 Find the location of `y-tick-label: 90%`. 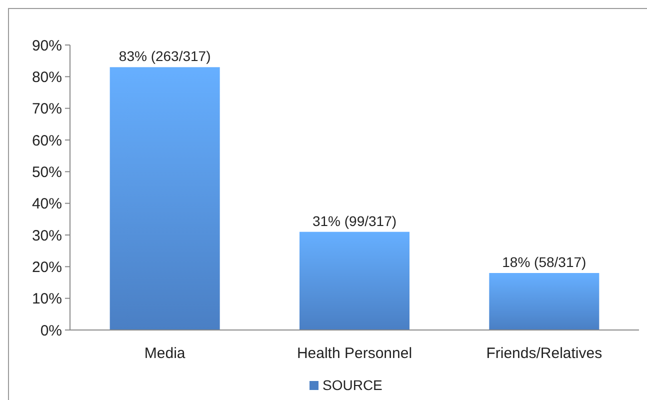

y-tick-label: 90% is located at coordinates (47, 45).